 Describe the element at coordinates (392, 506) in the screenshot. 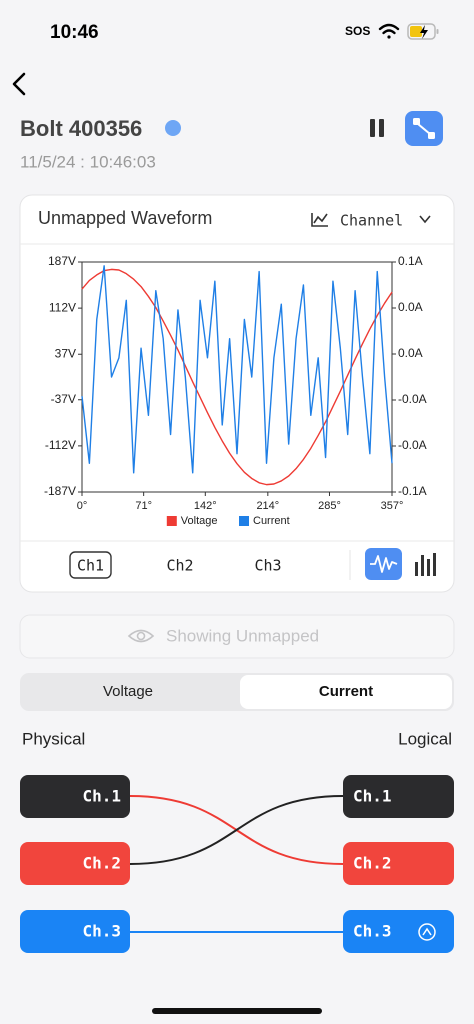

I see `x-tick-label: 357°` at that location.